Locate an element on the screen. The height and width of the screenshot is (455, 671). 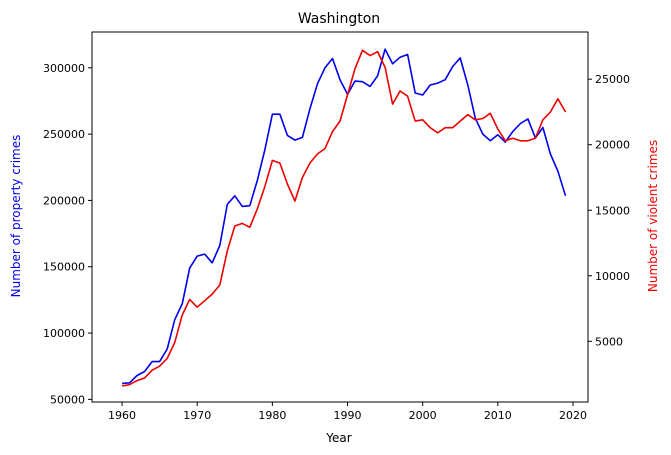
left-y-axis-ticks: 50000 100000 150000 200000 250000 300000 is located at coordinates (67, 234).